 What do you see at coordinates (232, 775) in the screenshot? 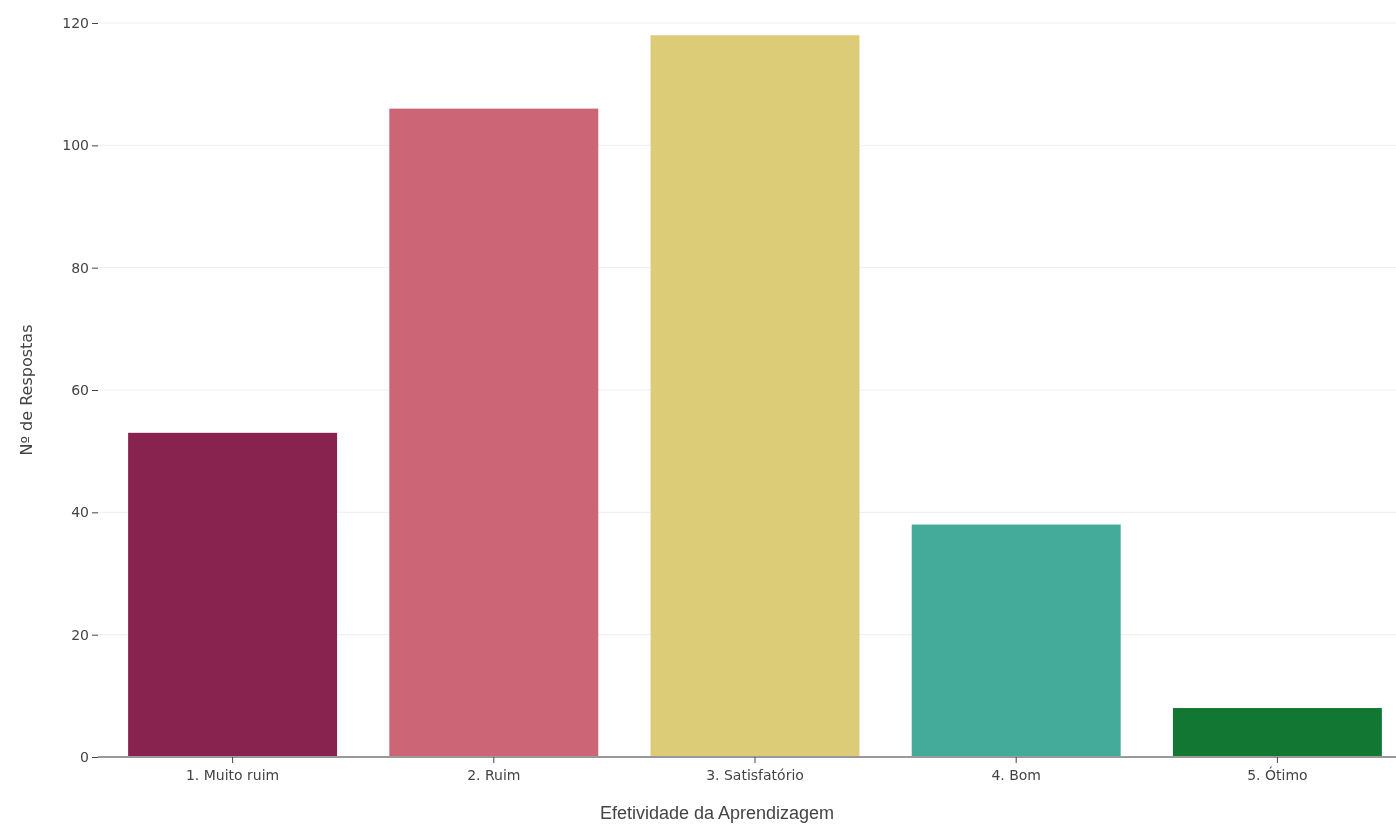
I see `x-tick-label: 1. Muito ruim` at bounding box center [232, 775].